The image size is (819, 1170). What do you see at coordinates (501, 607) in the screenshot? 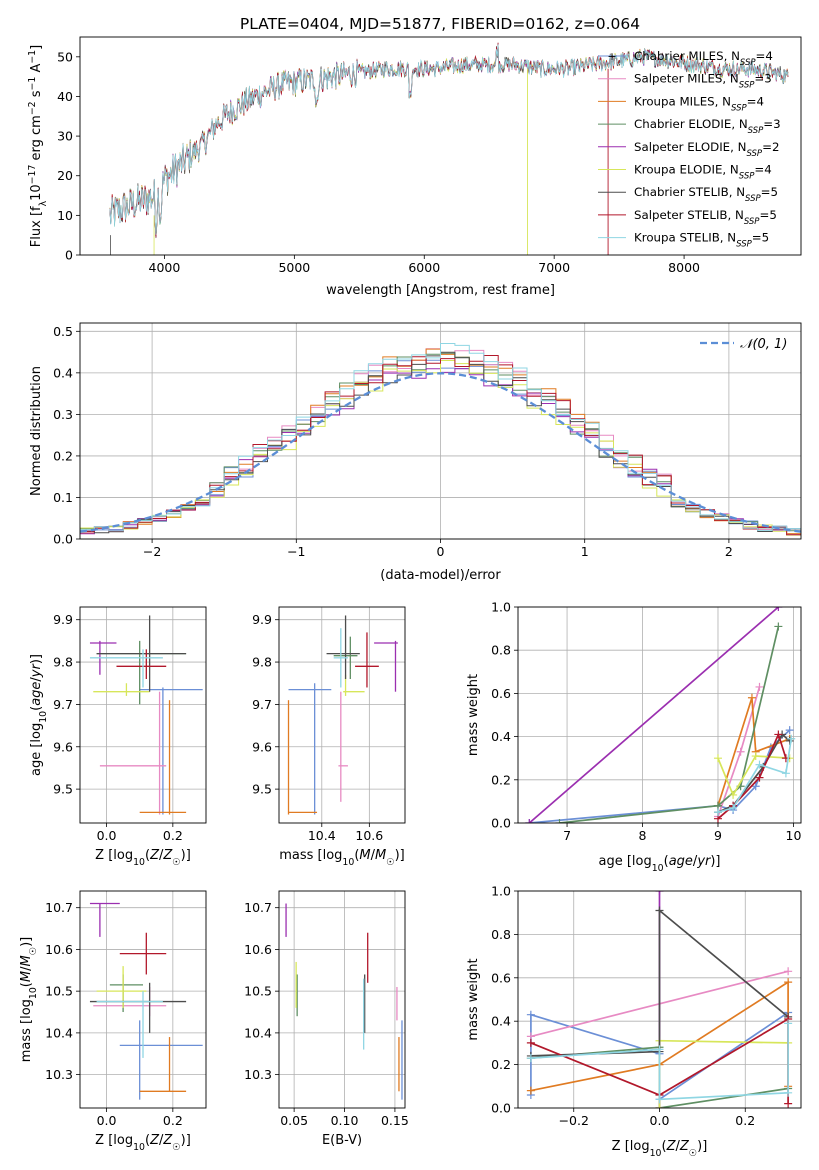
I see `y-tick-label: 1.0` at bounding box center [501, 607].